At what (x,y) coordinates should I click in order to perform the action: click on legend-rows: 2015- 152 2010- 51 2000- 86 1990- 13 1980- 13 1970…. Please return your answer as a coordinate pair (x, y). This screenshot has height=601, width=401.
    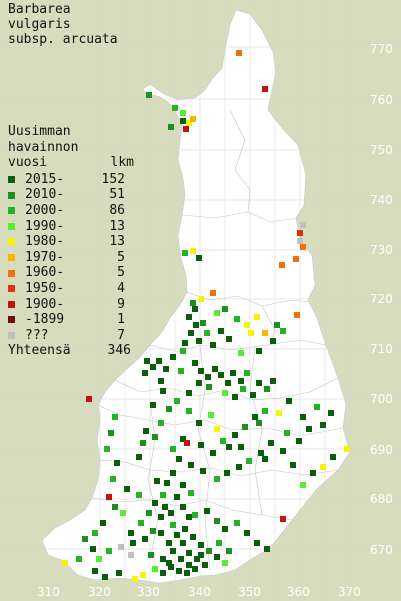
    Looking at the image, I should click on (71, 258).